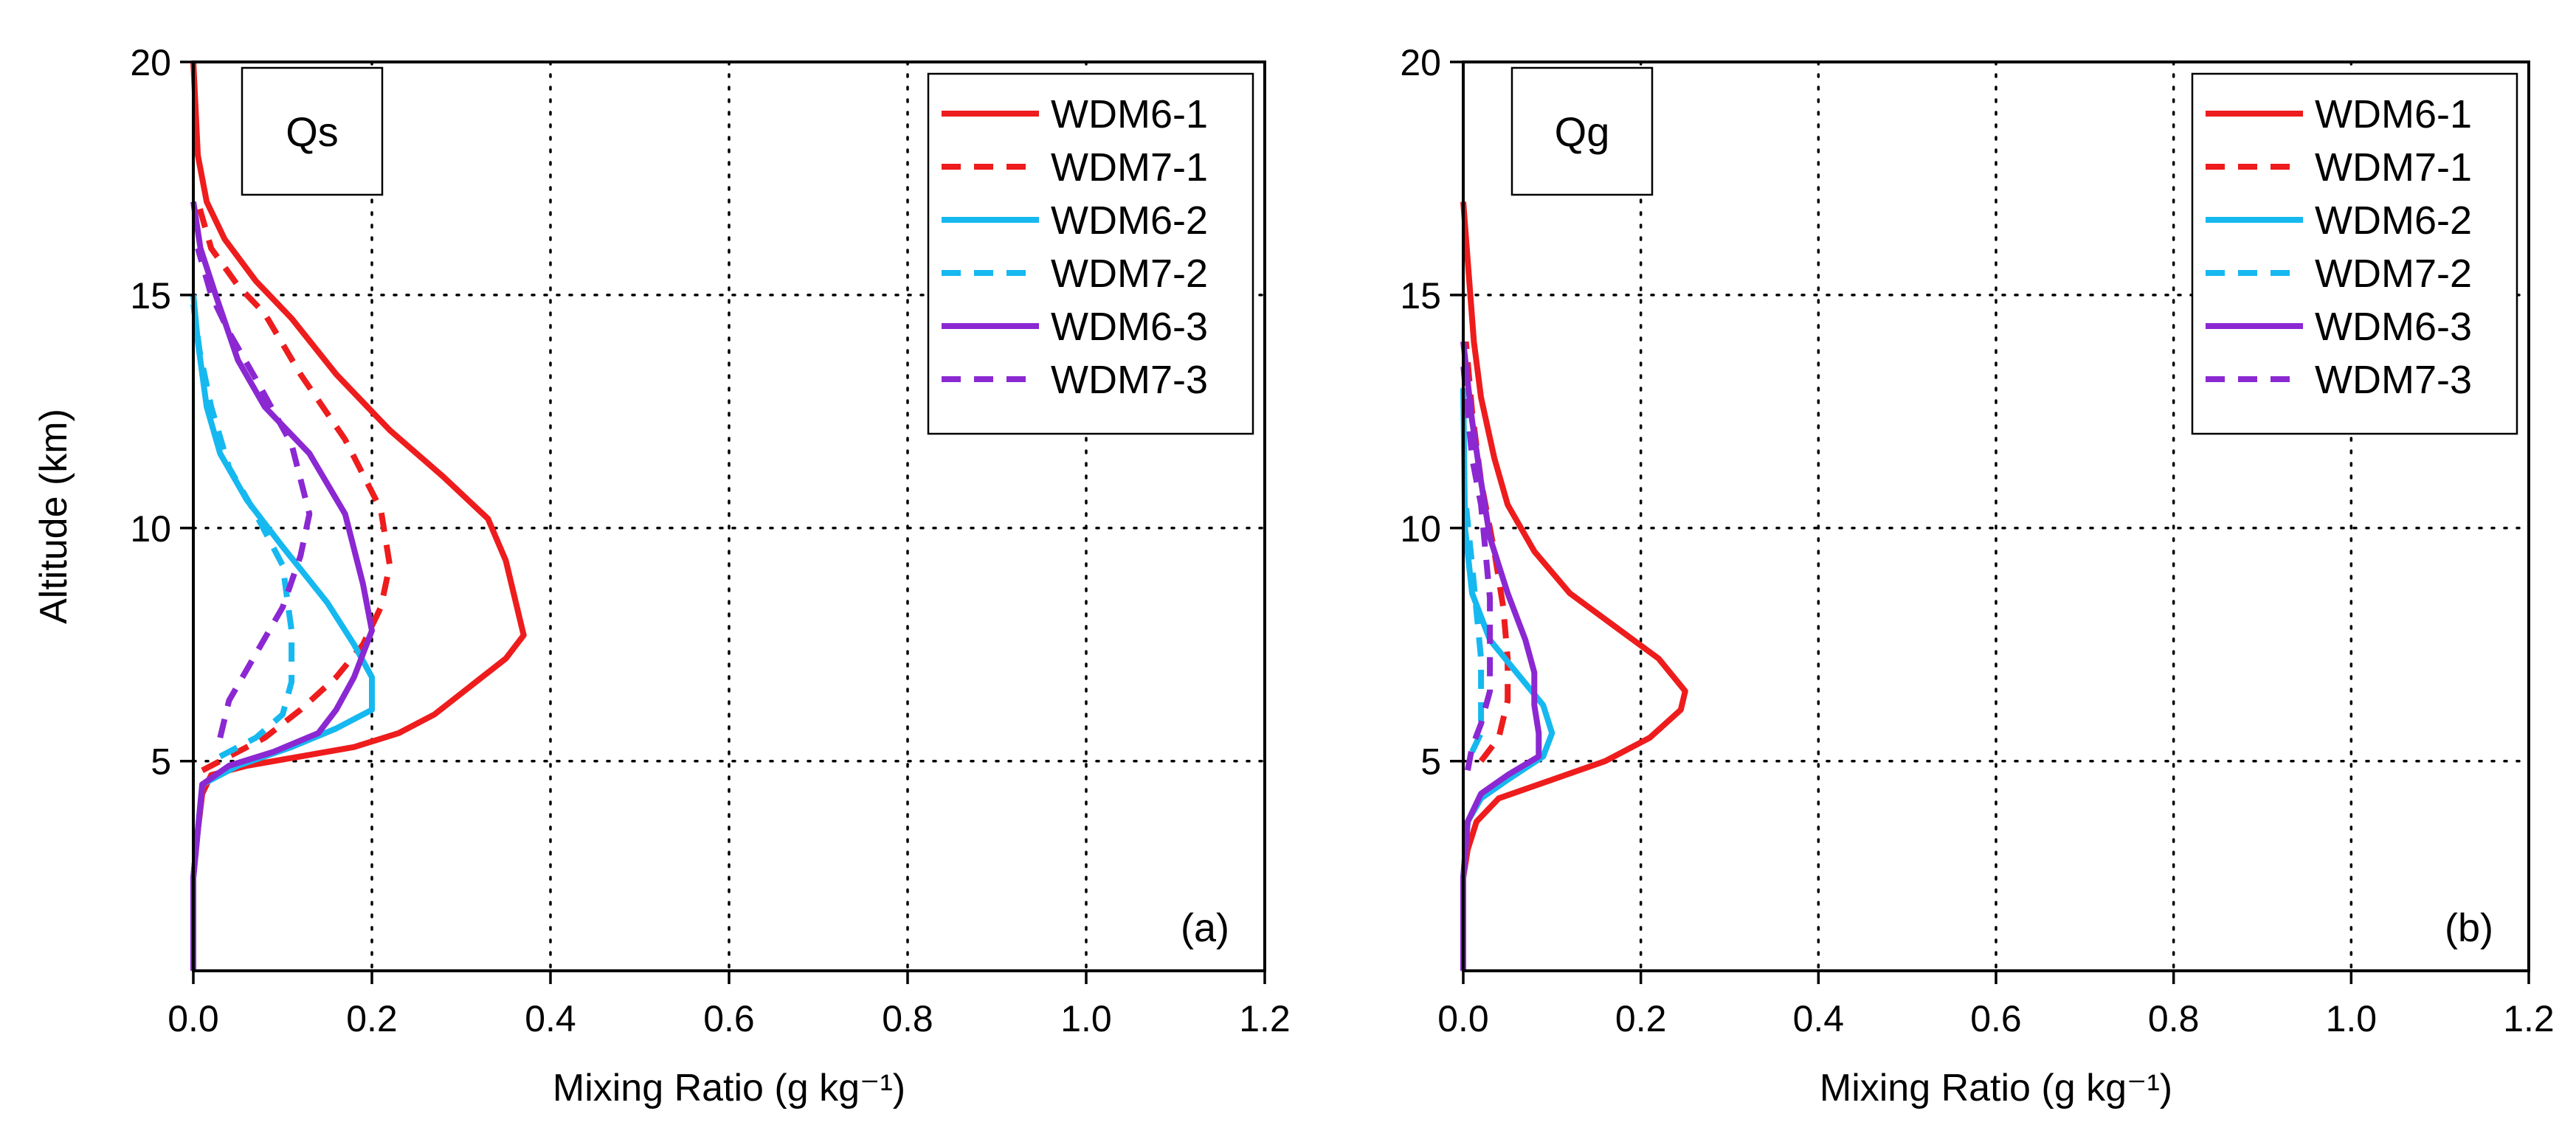 The image size is (2576, 1139). I want to click on variable-label-box: Qs, so click(312, 131).